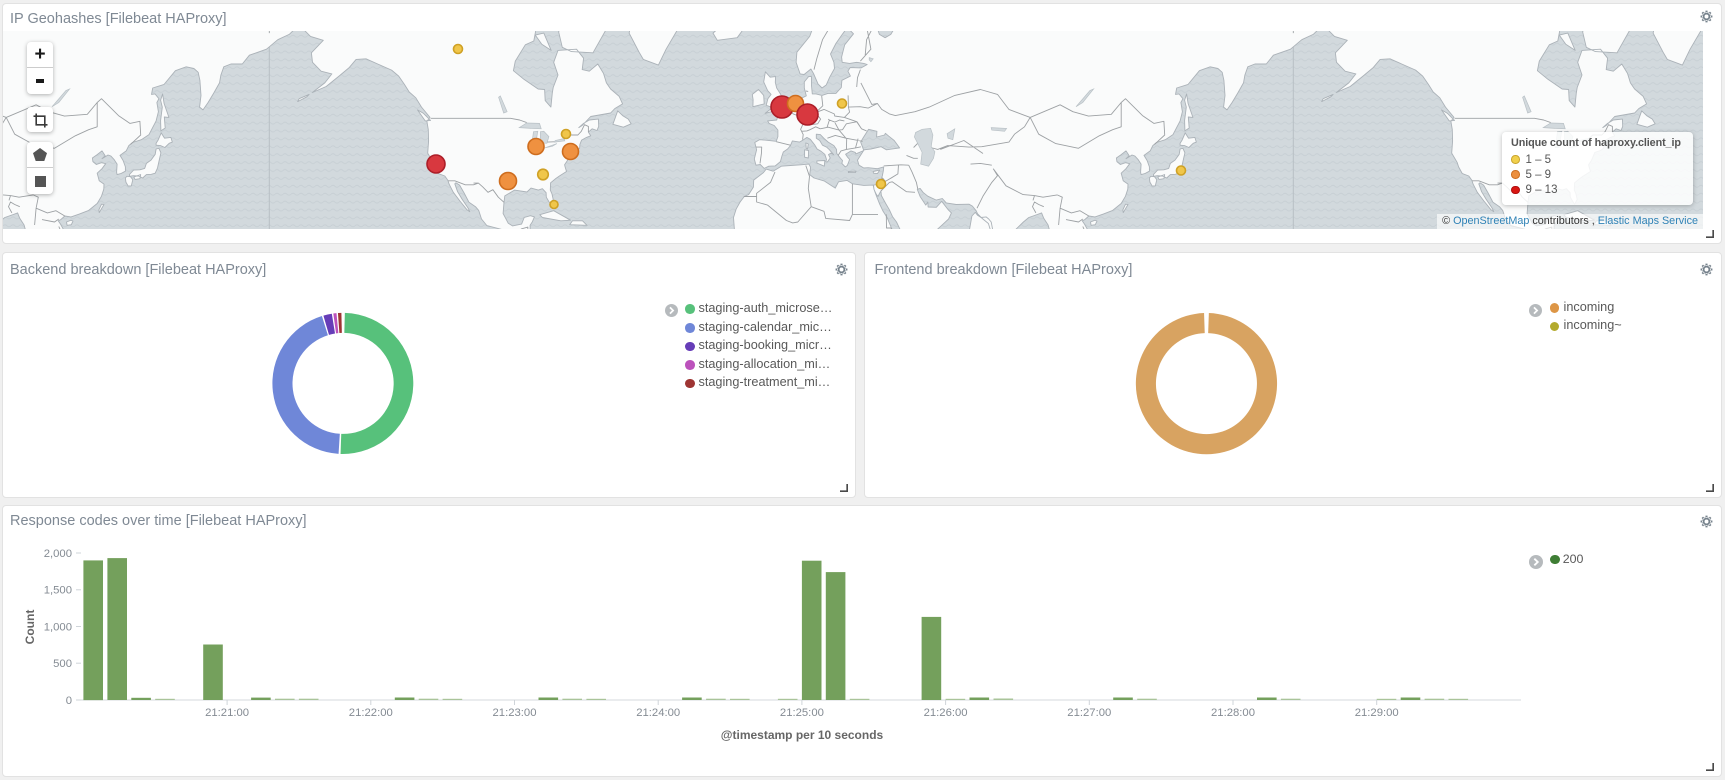 The width and height of the screenshot is (1725, 780). What do you see at coordinates (658, 713) in the screenshot?
I see `svg-text: 21:24:00` at bounding box center [658, 713].